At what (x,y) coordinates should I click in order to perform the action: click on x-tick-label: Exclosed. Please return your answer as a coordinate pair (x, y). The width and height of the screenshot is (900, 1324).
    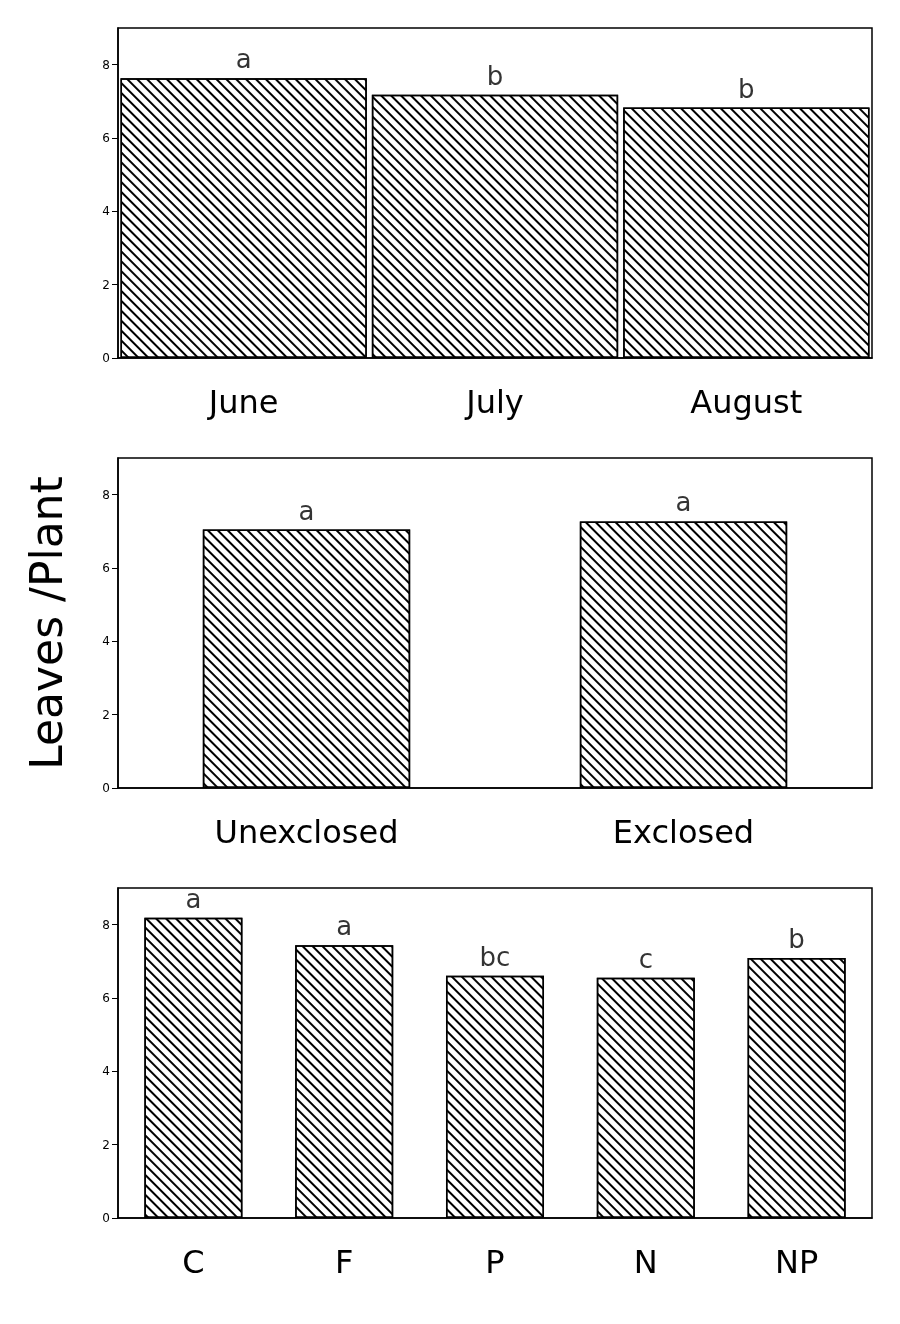
    Looking at the image, I should click on (683, 832).